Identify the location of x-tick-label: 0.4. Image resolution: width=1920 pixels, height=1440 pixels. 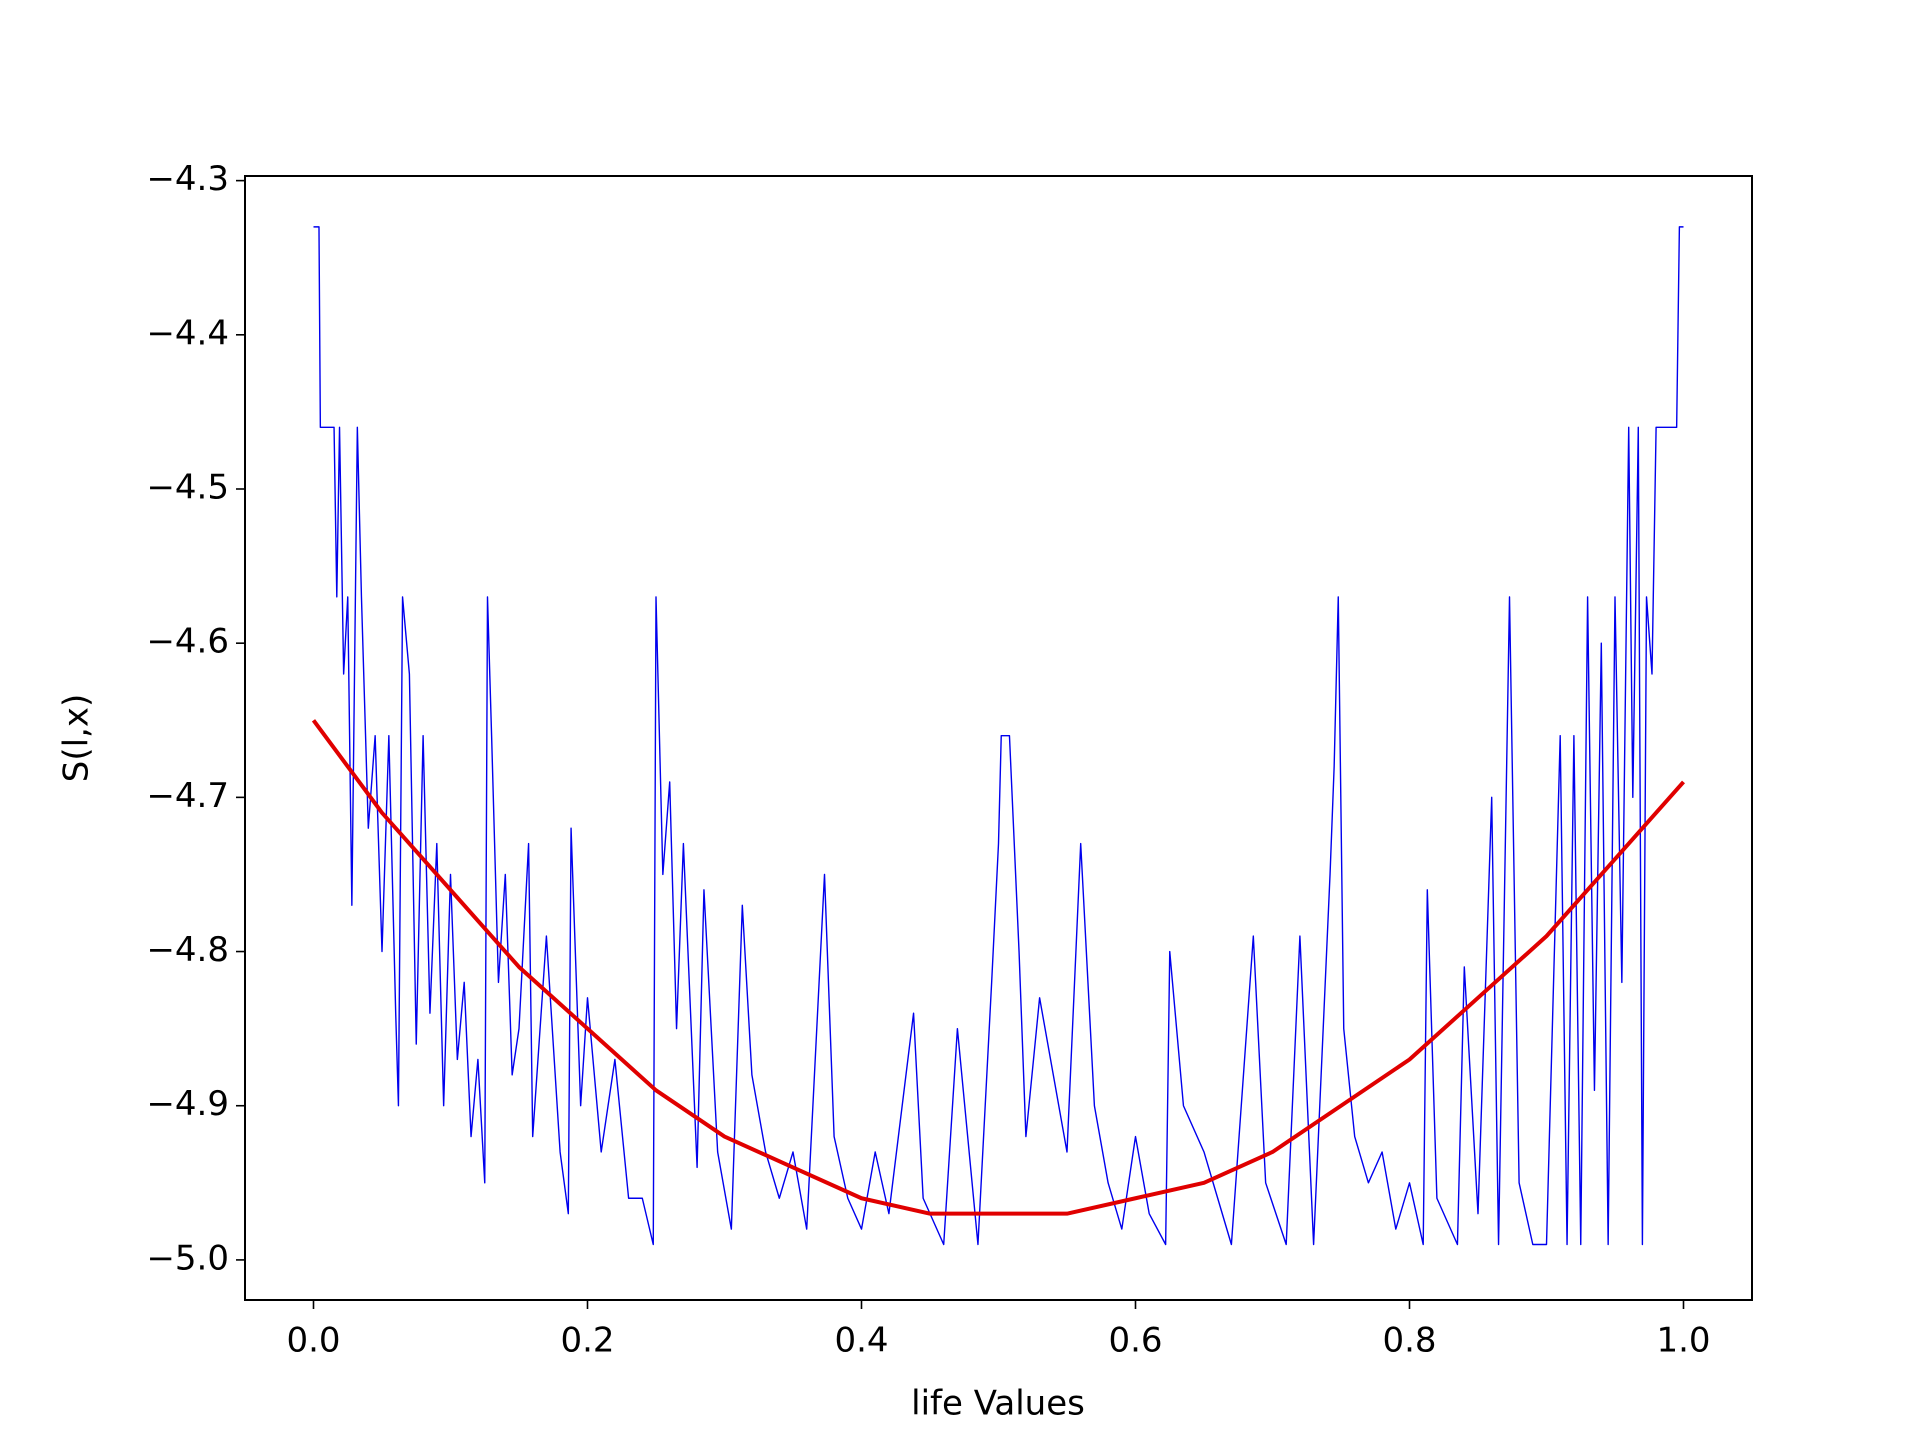
(861, 1341).